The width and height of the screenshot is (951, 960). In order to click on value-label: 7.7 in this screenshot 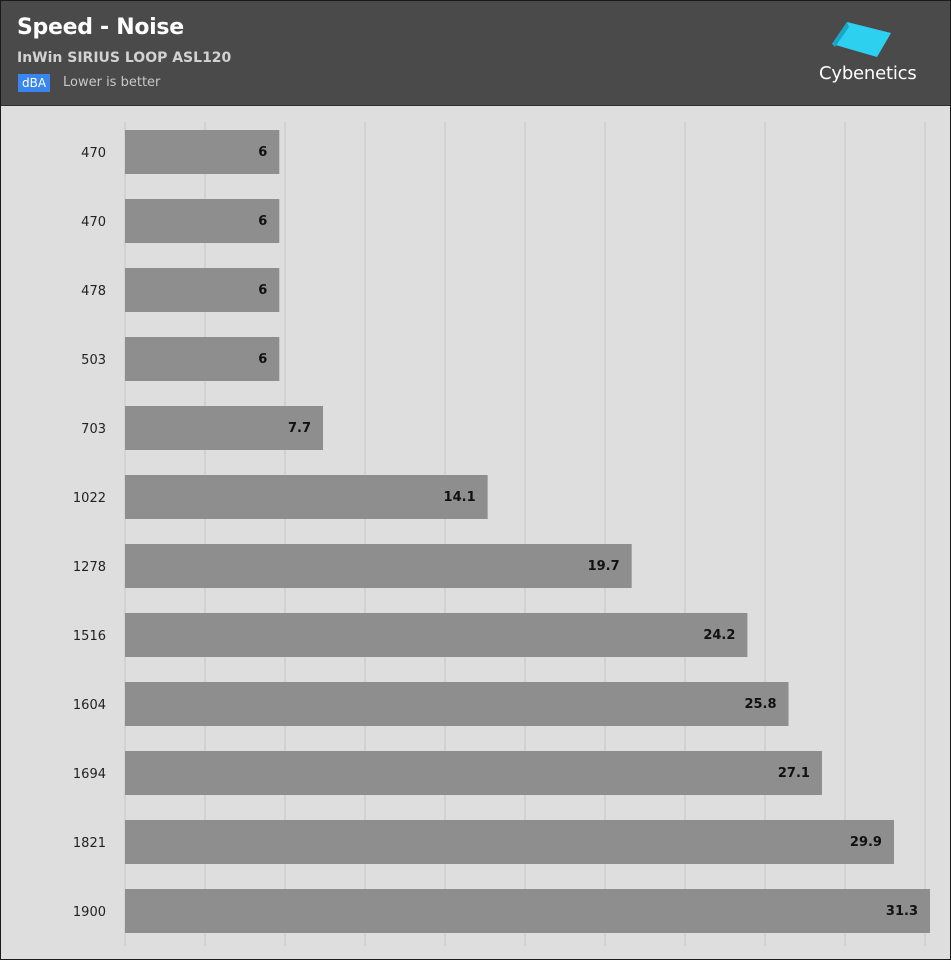, I will do `click(299, 428)`.